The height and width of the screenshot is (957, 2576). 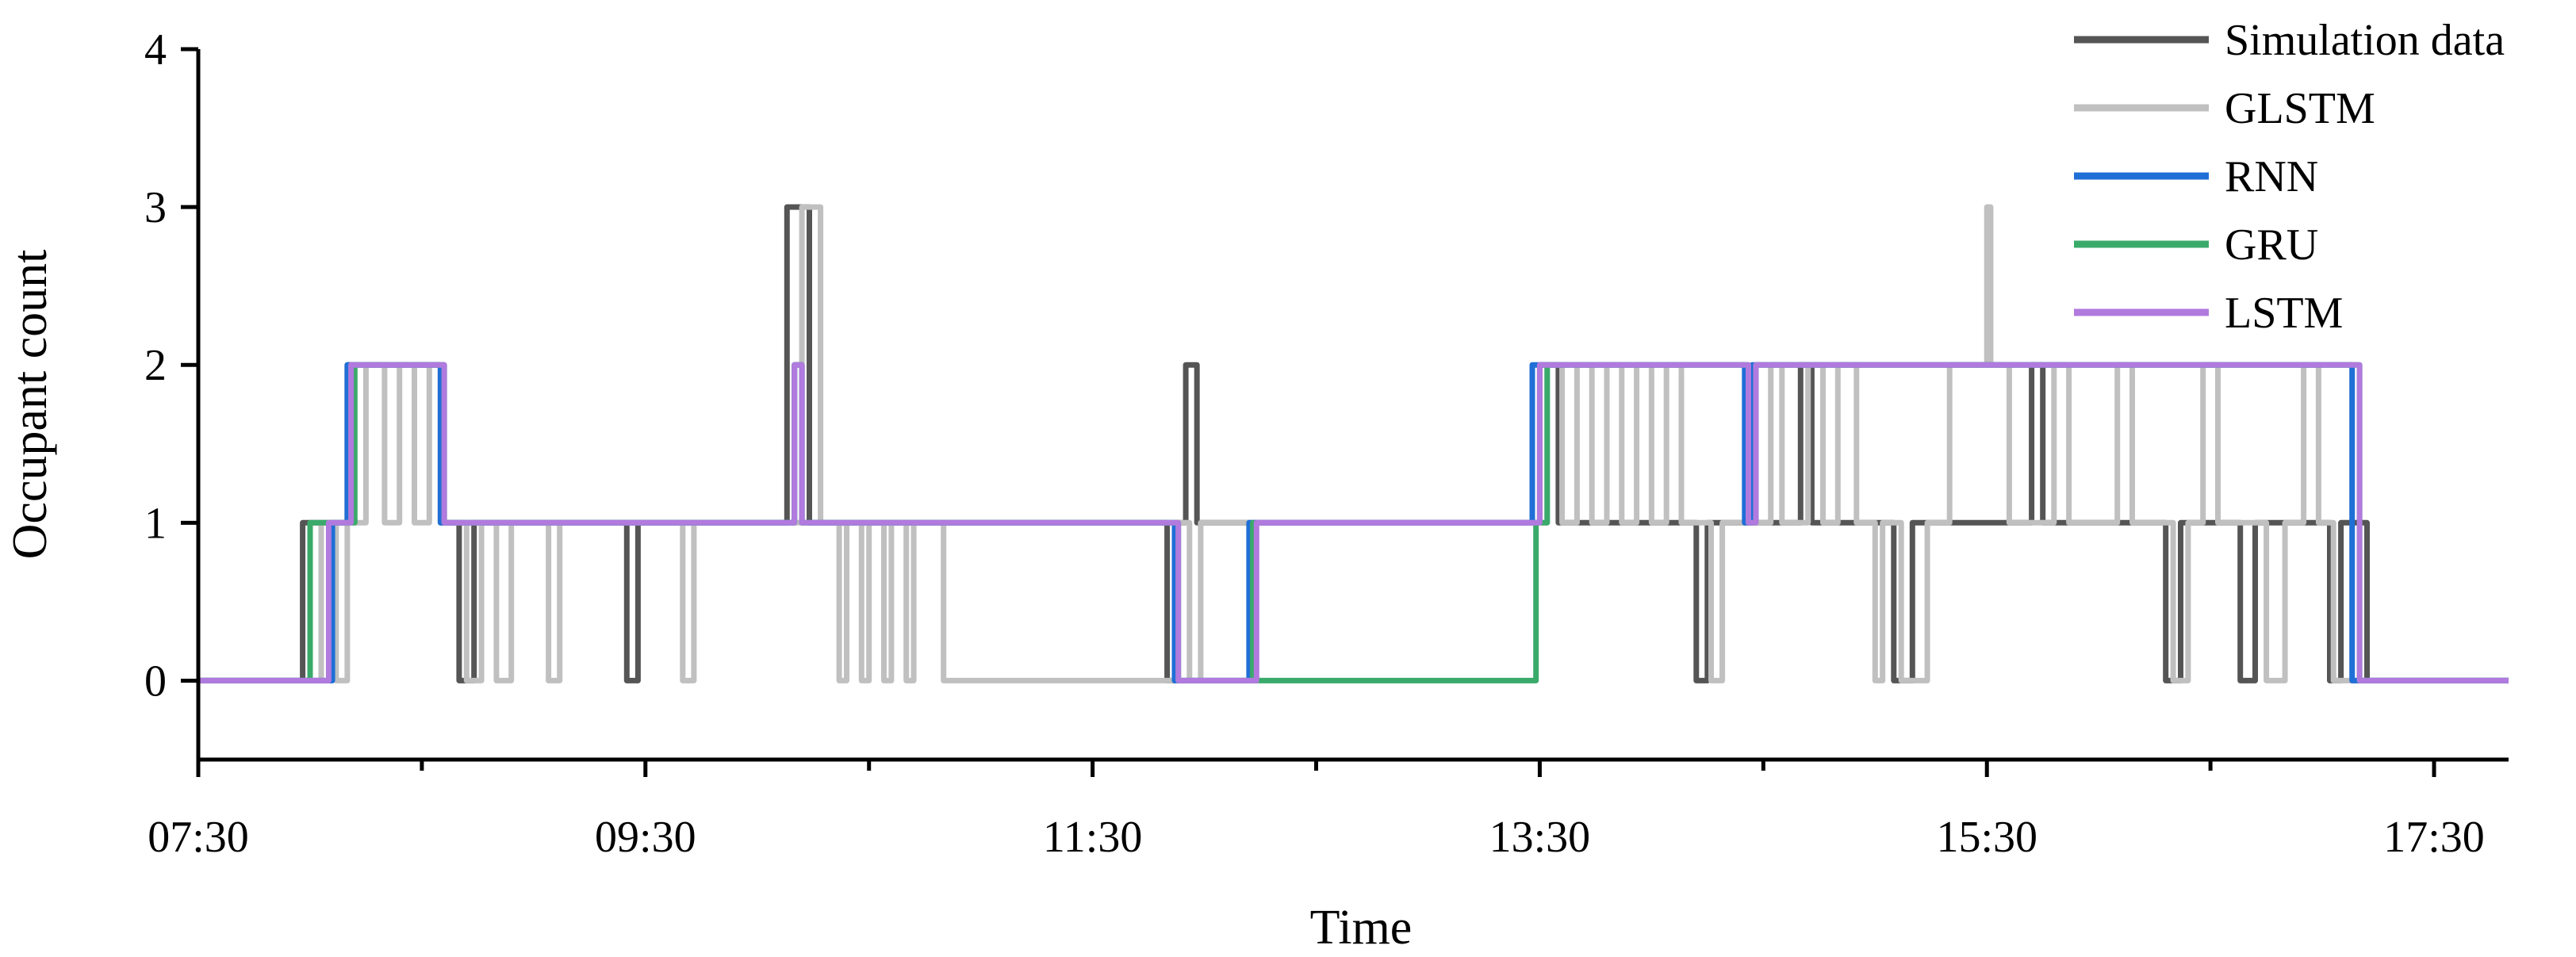 I want to click on x-tick-label: 09:30, so click(x=645, y=837).